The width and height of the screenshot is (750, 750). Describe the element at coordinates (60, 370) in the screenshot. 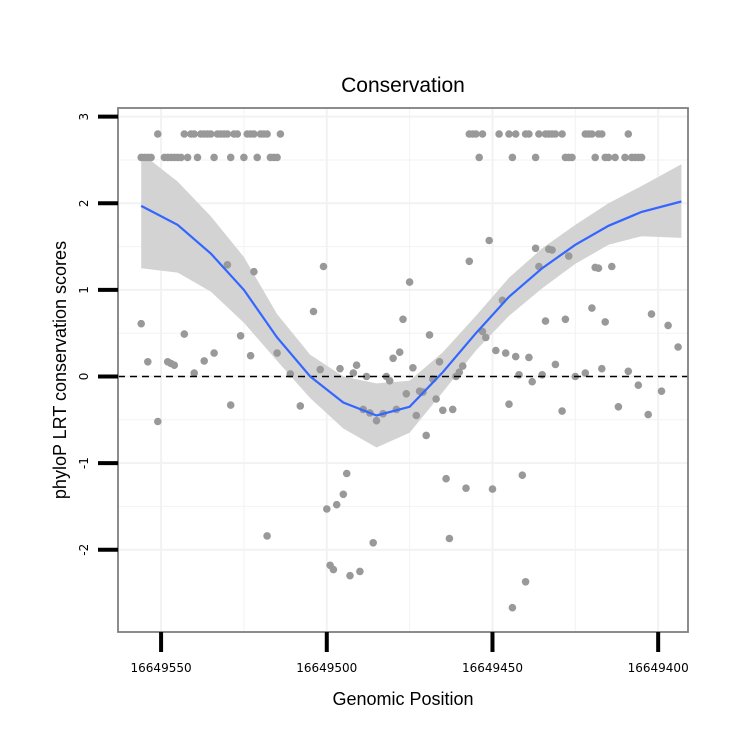

I see `y-axis-title: phyloP LRT conservation scores` at that location.